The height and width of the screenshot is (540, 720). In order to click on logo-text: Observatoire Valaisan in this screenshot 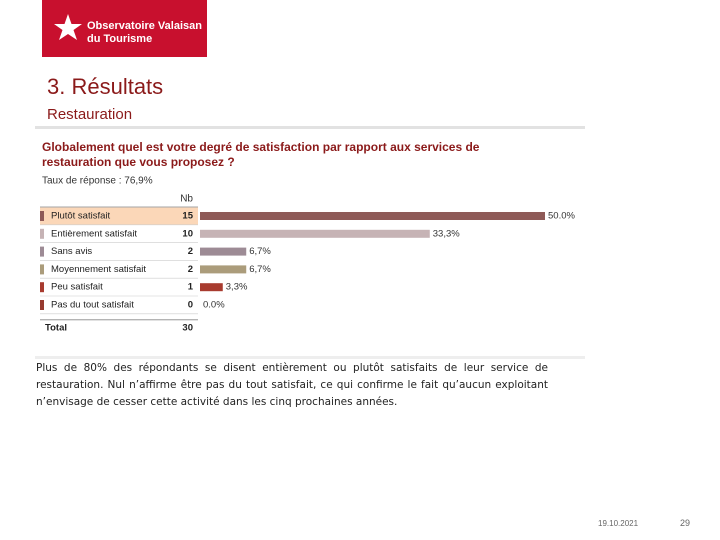, I will do `click(144, 26)`.